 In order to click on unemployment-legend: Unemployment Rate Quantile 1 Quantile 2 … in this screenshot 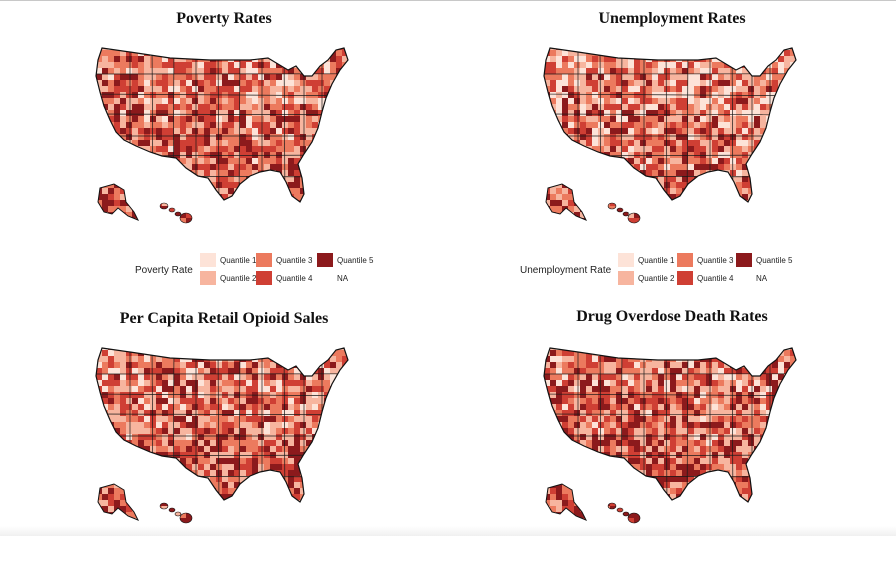, I will do `click(665, 271)`.